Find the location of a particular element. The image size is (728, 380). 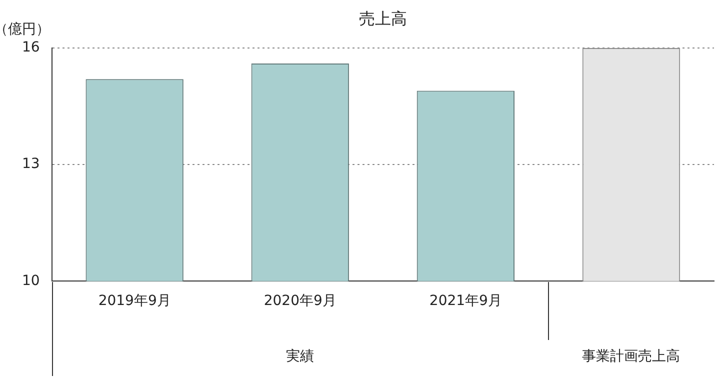

y-tick-label: 13 is located at coordinates (31, 164).